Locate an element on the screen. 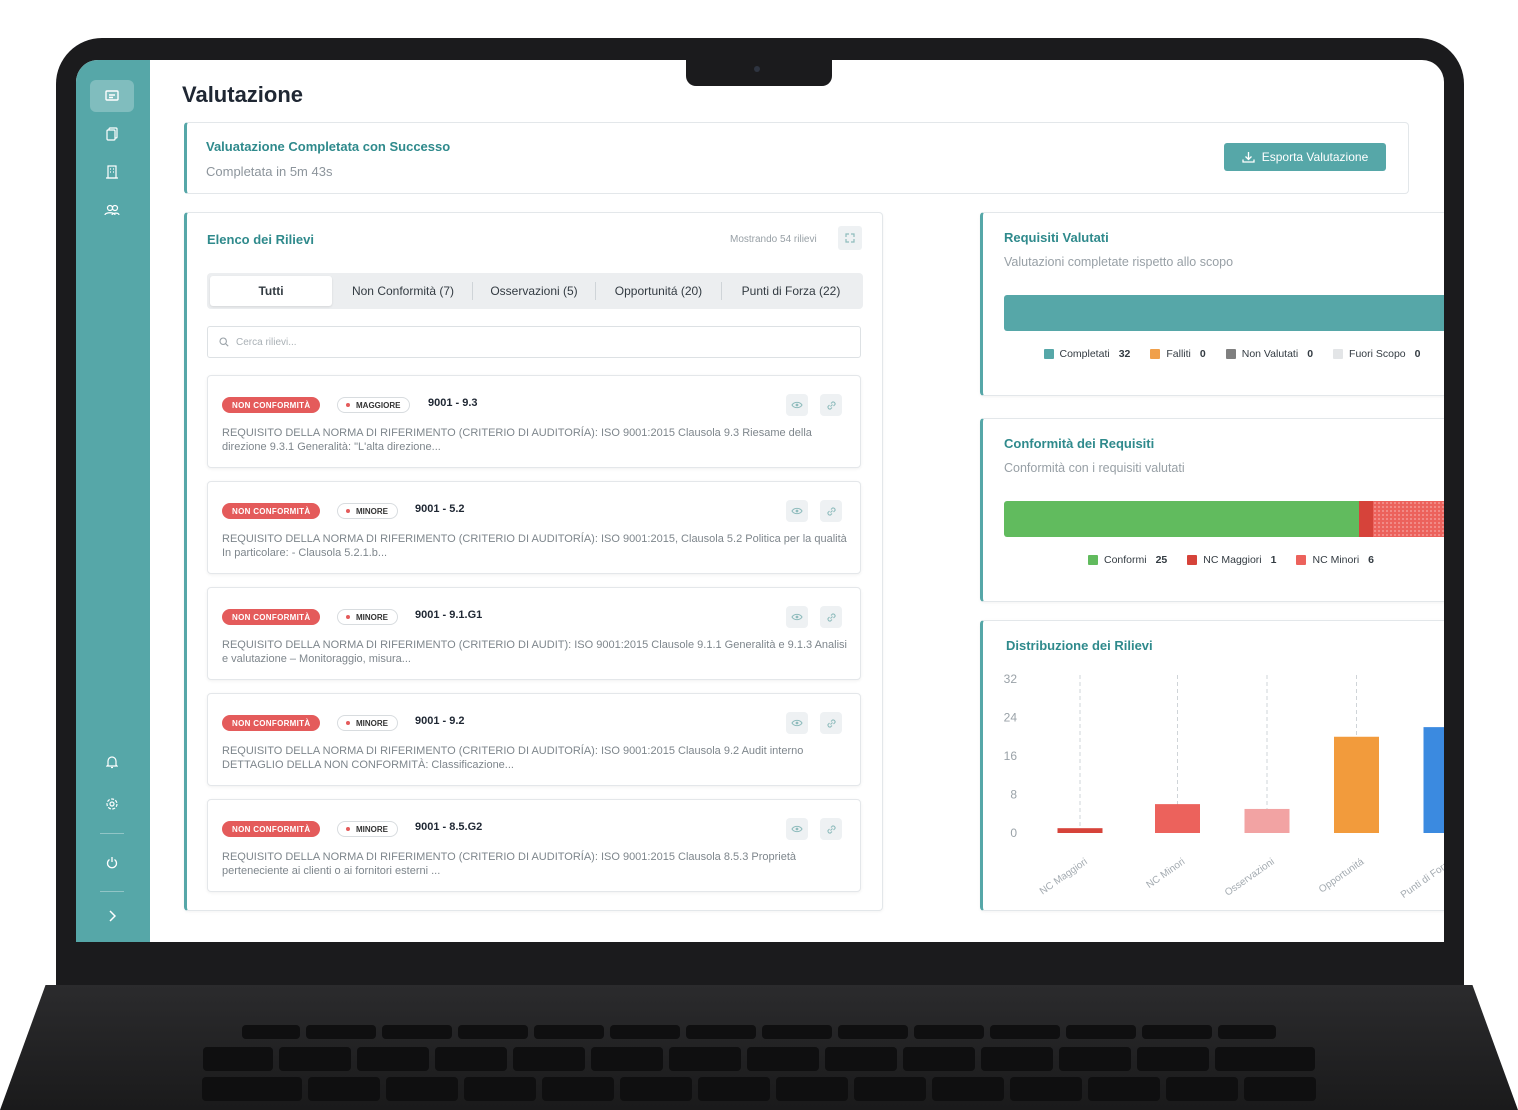 Image resolution: width=1518 pixels, height=1110 pixels. link-icon is located at coordinates (831, 723).